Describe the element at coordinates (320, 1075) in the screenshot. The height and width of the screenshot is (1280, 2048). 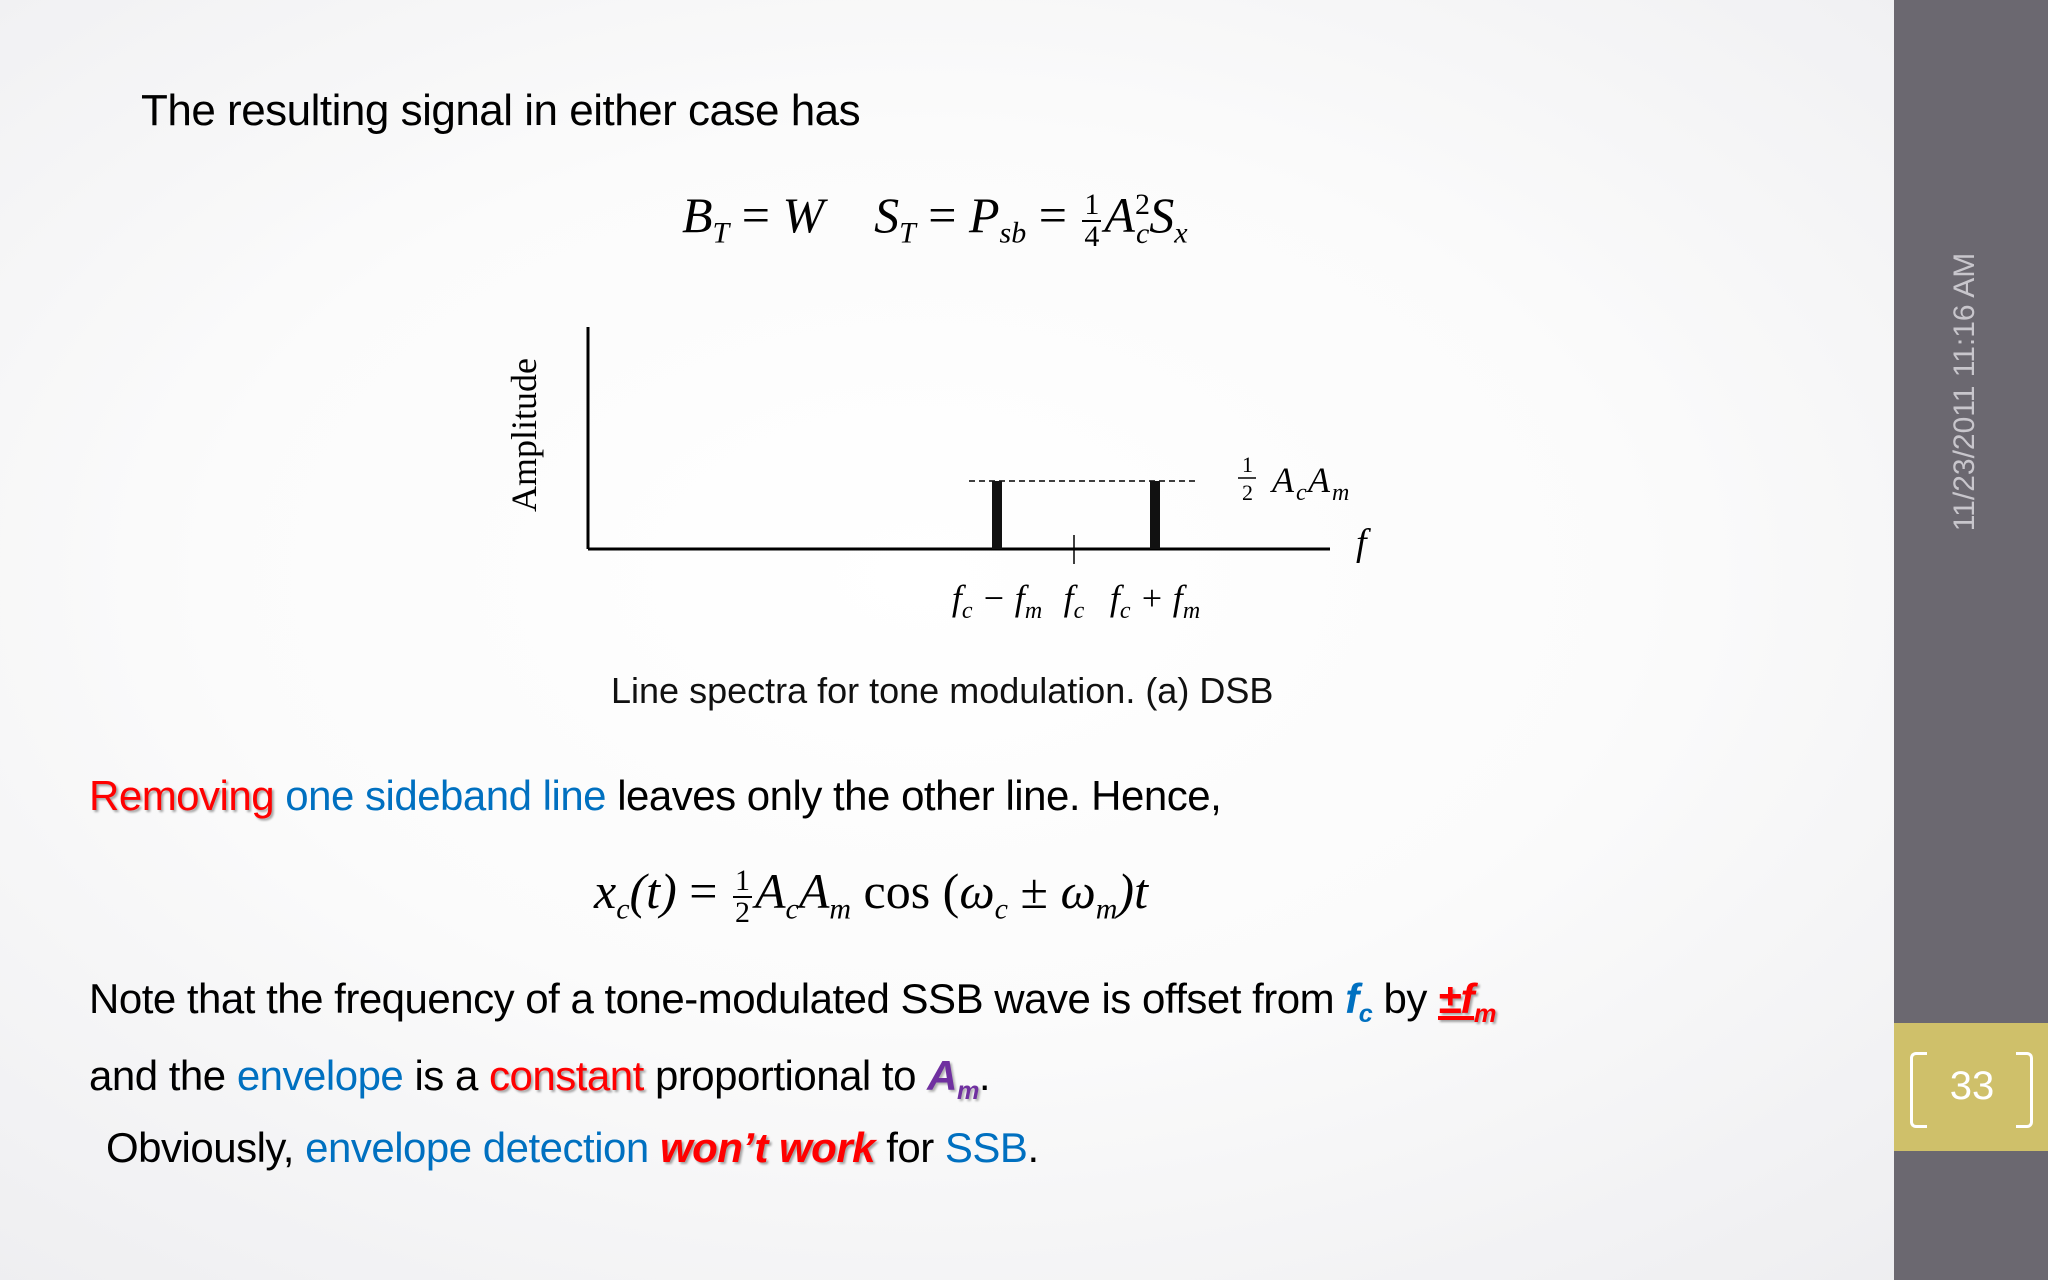
I see `emphasis-envelope: envelope` at that location.